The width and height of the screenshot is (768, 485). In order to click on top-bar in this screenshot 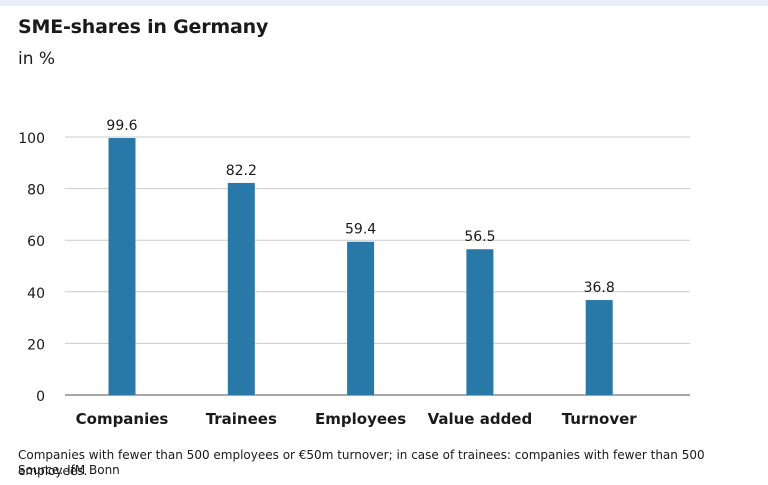, I will do `click(384, 3)`.